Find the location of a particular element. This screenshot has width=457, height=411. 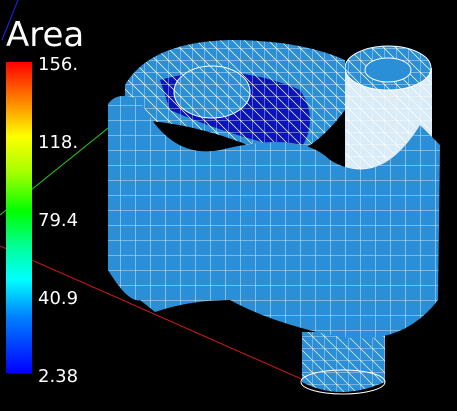

bottom-cylinder is located at coordinates (343, 363).